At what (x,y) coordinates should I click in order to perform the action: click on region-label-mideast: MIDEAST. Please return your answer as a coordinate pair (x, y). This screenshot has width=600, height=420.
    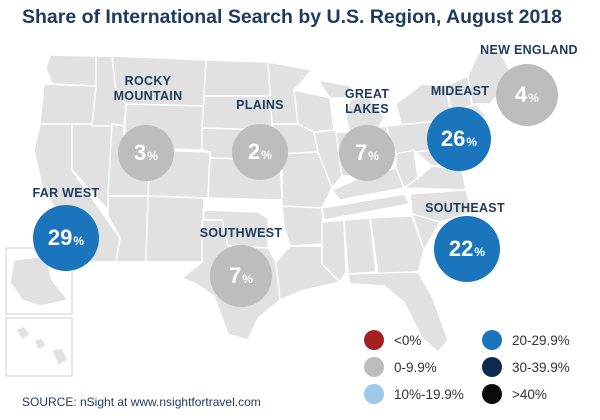
    Looking at the image, I should click on (460, 91).